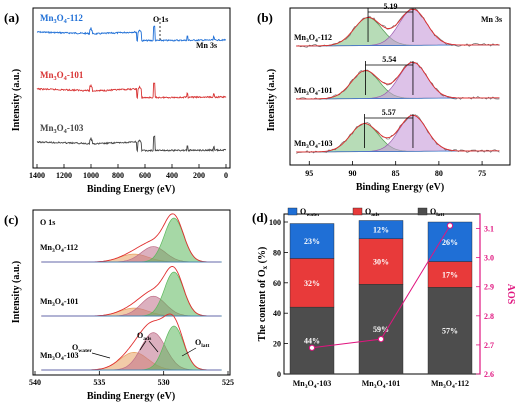  What do you see at coordinates (389, 112) in the screenshot?
I see `b-splitting-2: 5.57` at bounding box center [389, 112].